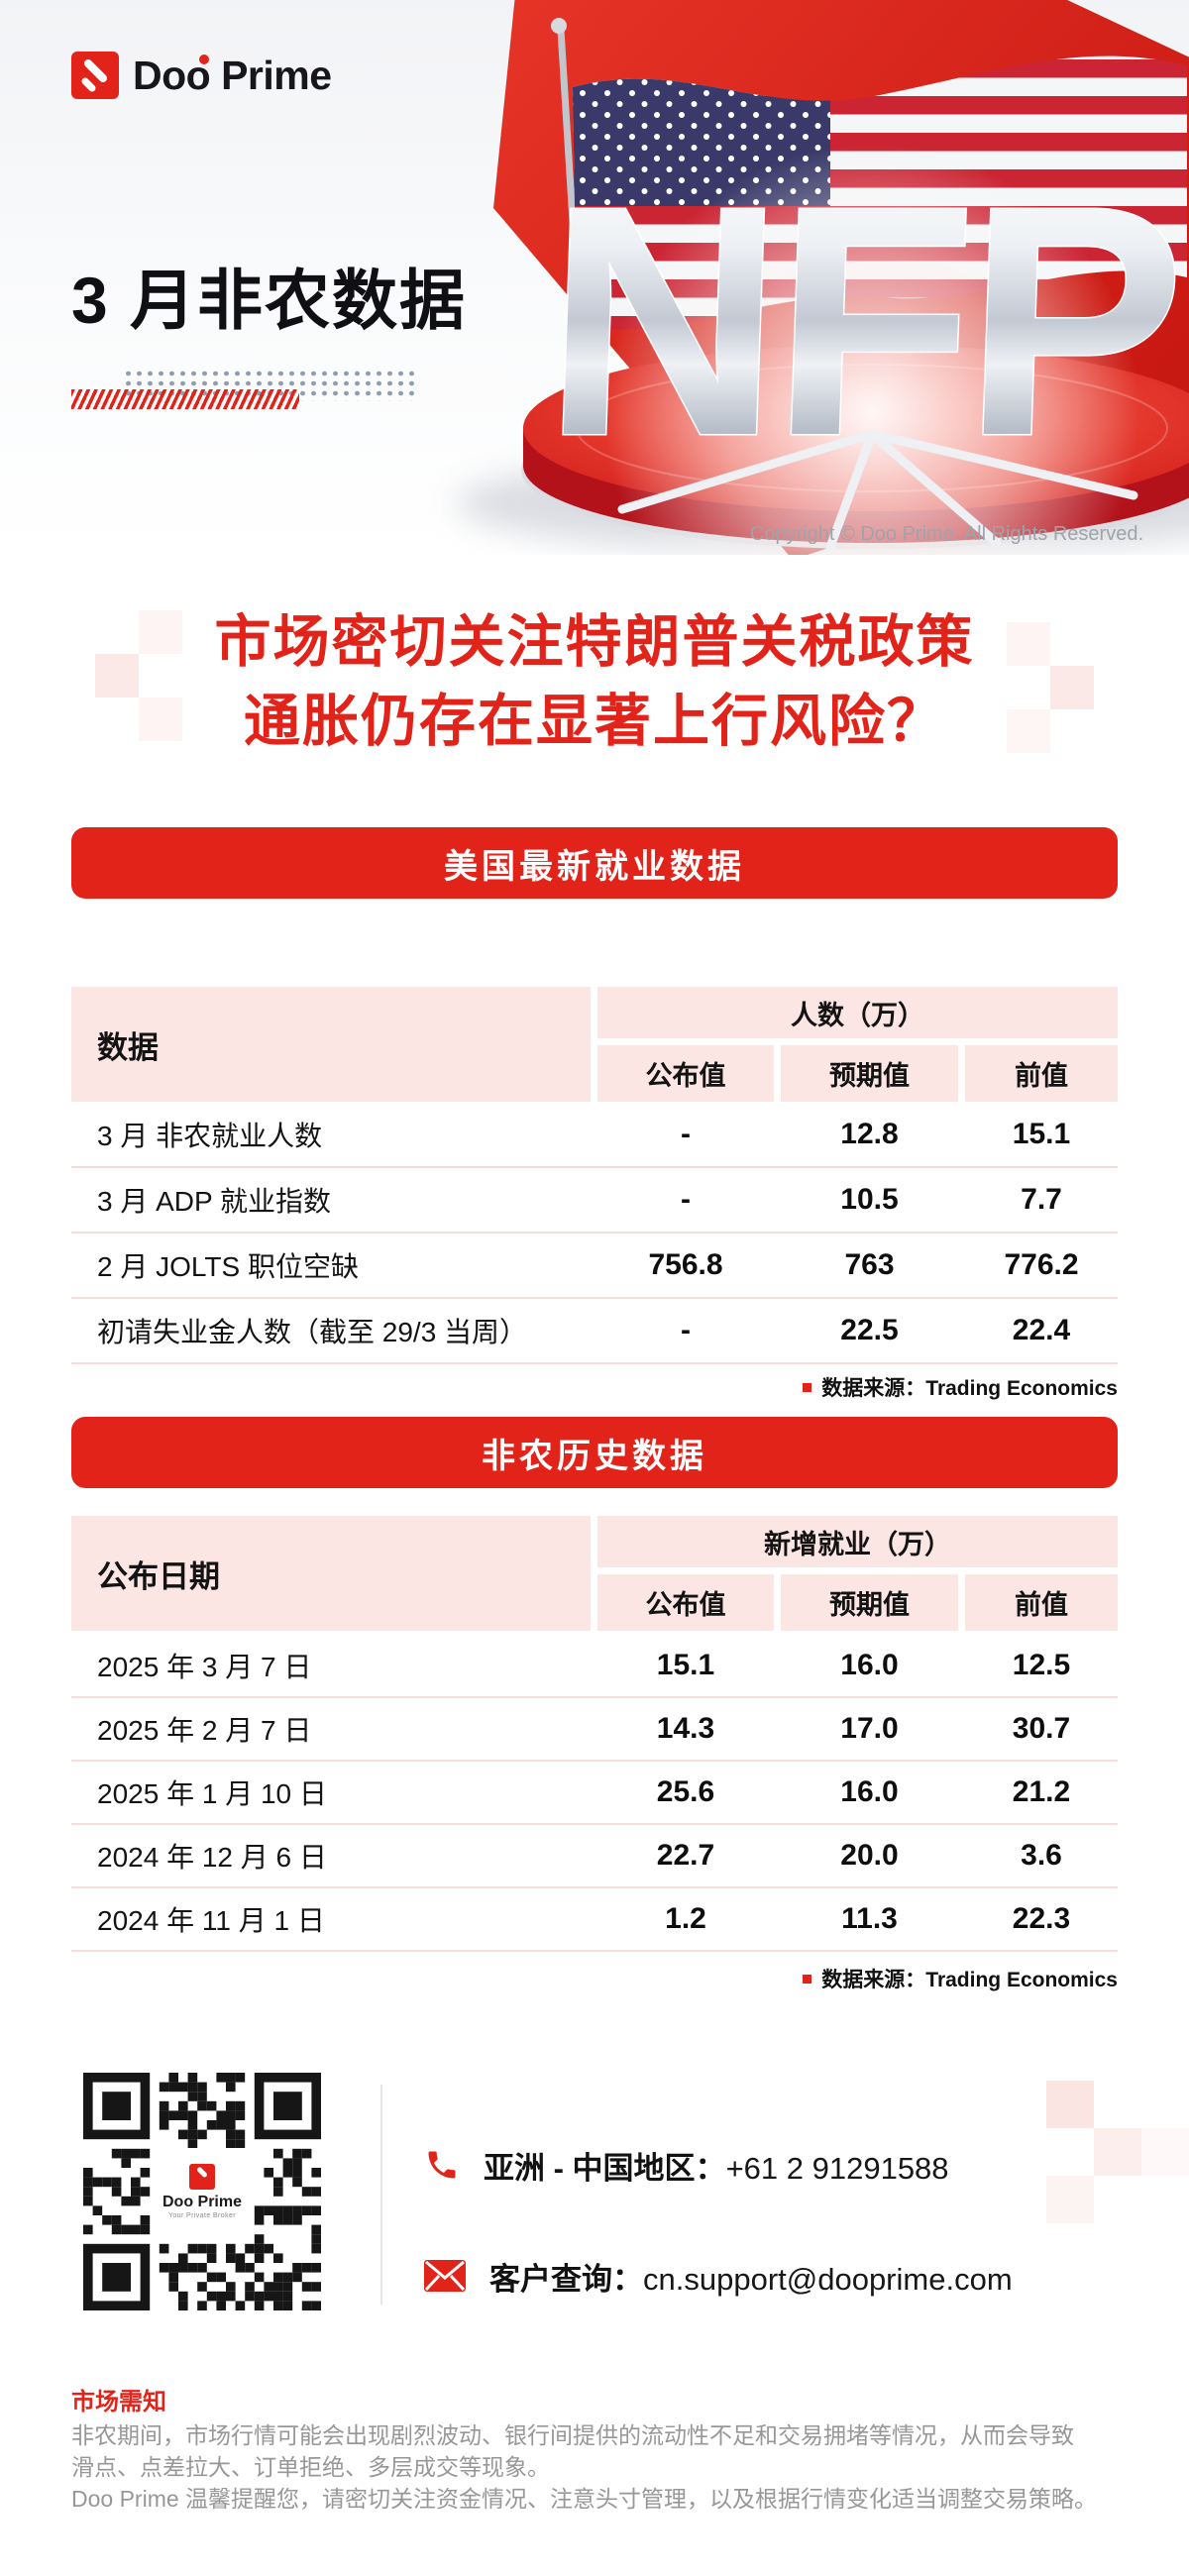 The image size is (1189, 2576). What do you see at coordinates (828, 2279) in the screenshot?
I see `email-address: cn.support@dooprime.com` at bounding box center [828, 2279].